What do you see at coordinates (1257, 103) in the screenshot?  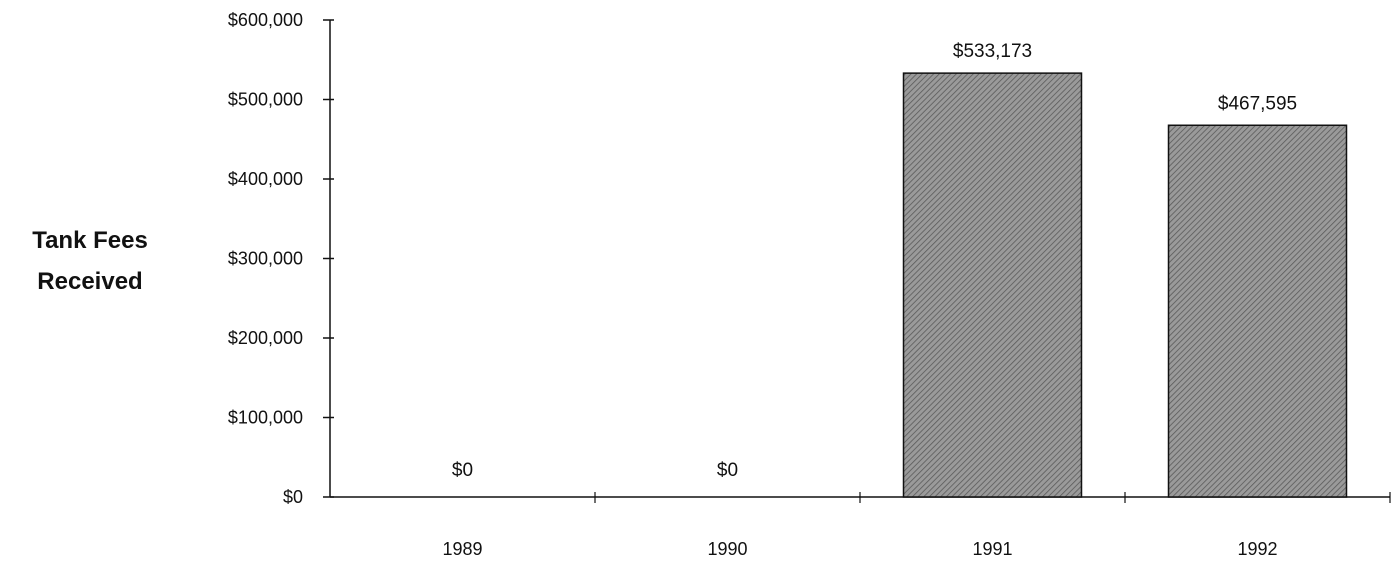 I see `data-label: $467,595` at bounding box center [1257, 103].